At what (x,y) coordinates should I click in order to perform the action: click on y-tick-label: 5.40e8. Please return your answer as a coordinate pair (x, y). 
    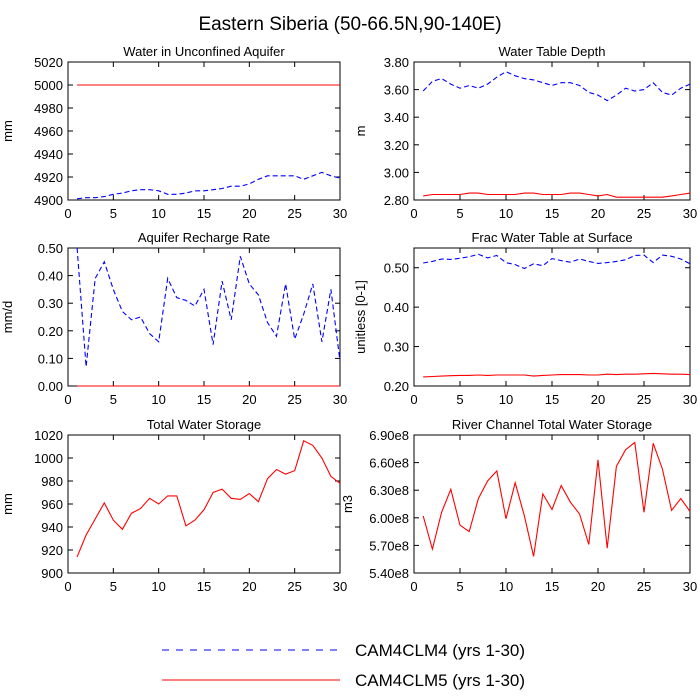
    Looking at the image, I should click on (389, 573).